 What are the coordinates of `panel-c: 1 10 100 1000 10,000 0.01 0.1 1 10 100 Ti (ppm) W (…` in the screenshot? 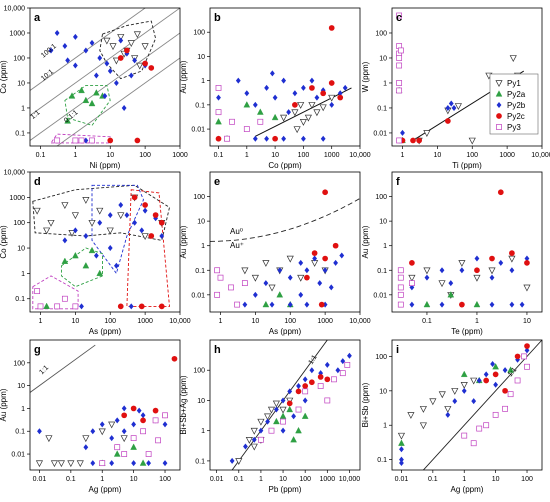 It's located at (455, 88).